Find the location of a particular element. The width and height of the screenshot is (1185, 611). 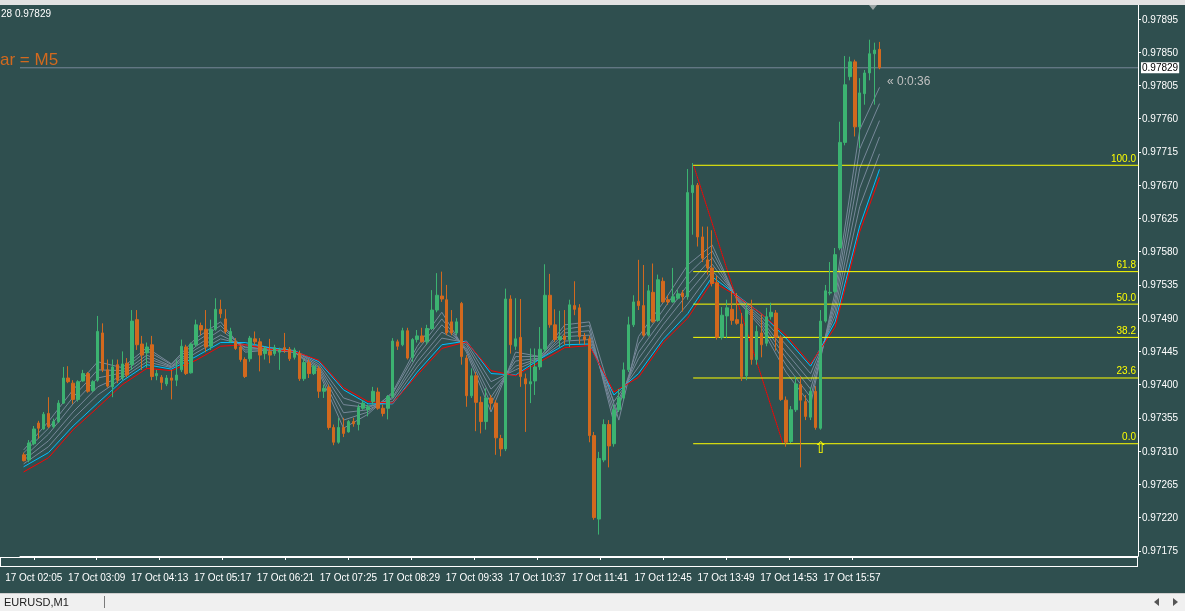

x-tick-label: 17 Oct 05:17 is located at coordinates (222, 577).